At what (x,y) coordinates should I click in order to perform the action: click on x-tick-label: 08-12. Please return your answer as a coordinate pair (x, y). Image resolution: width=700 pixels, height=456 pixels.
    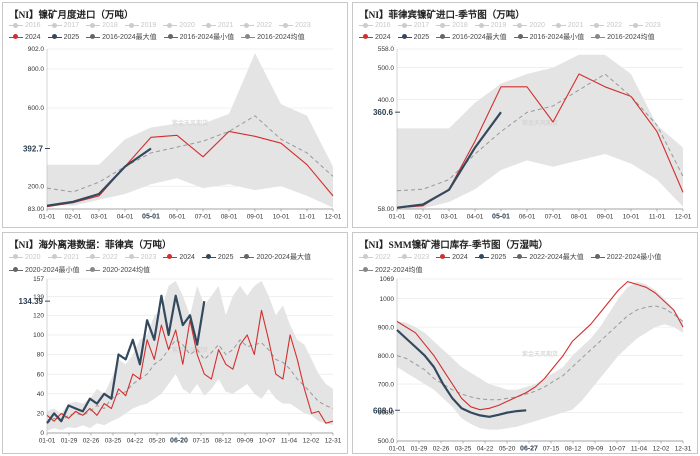
    Looking at the image, I should click on (573, 449).